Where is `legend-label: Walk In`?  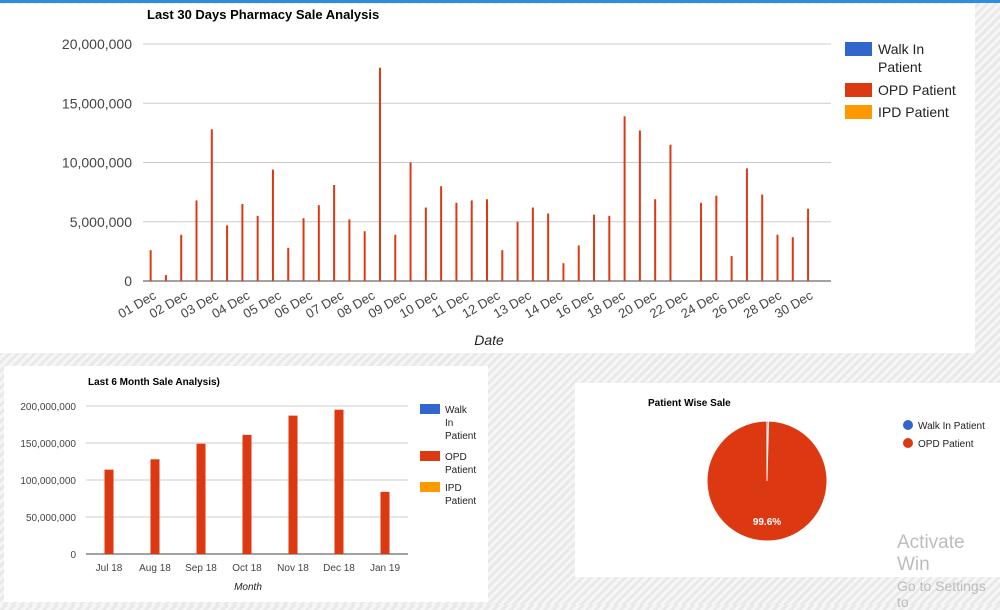
legend-label: Walk In is located at coordinates (901, 49).